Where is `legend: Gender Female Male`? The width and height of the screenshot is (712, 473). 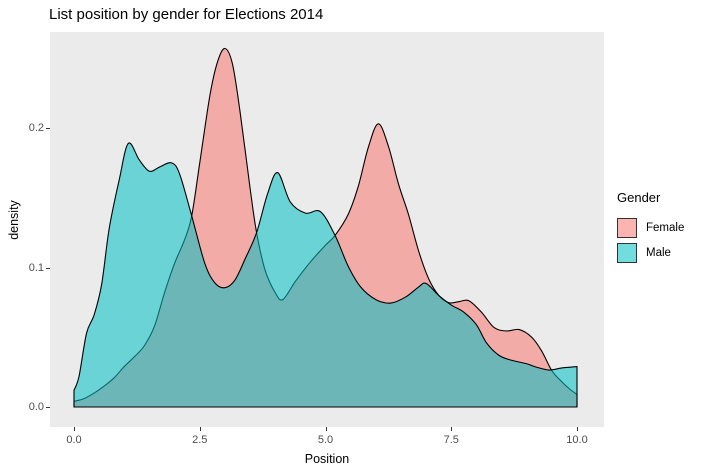
legend: Gender Female Male is located at coordinates (650, 228).